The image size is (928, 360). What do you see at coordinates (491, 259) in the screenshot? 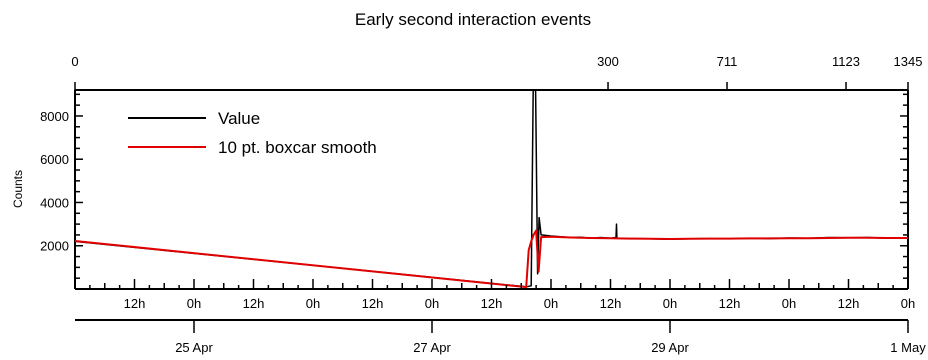
I see `series-line-boxcar-smooth` at bounding box center [491, 259].